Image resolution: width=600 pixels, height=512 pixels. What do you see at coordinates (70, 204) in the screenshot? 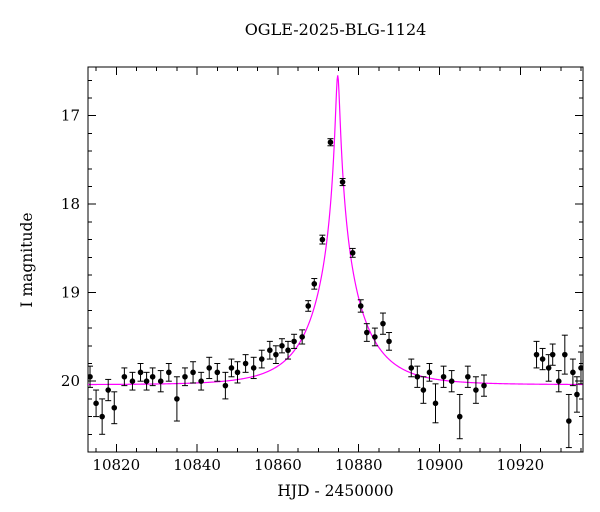
I see `svg-text: 18` at bounding box center [70, 204].